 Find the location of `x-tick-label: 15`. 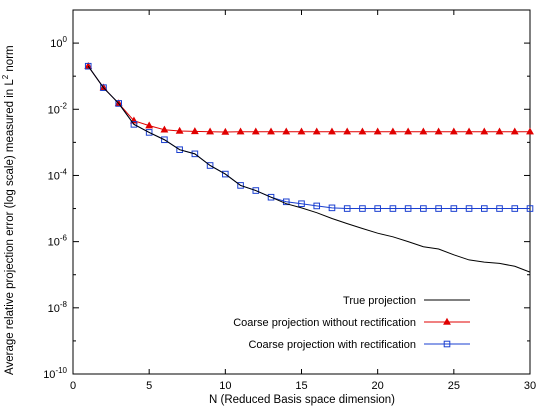

x-tick-label: 15 is located at coordinates (301, 386).